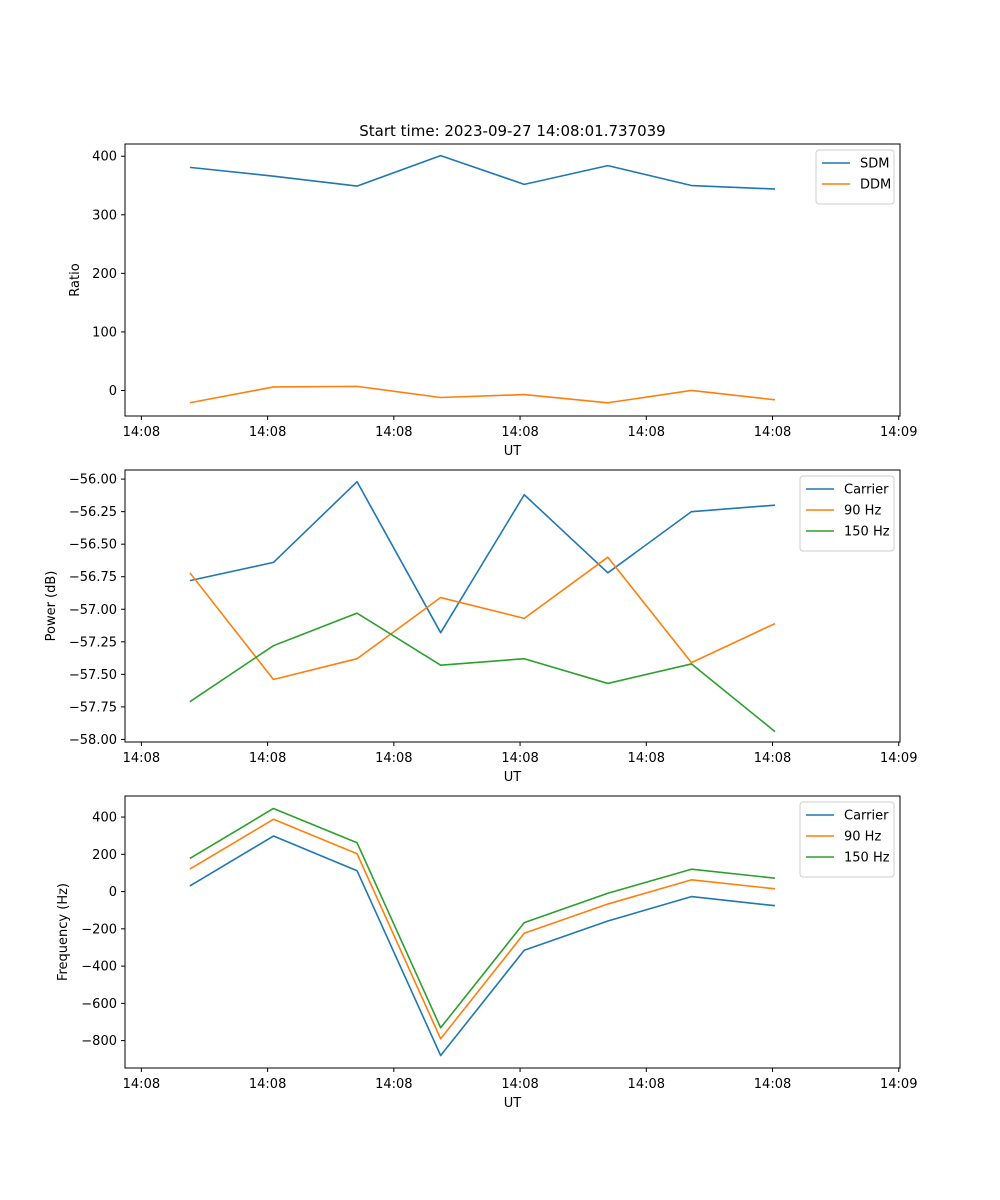 The width and height of the screenshot is (1000, 1200). I want to click on y-tick-label: −800, so click(99, 1041).